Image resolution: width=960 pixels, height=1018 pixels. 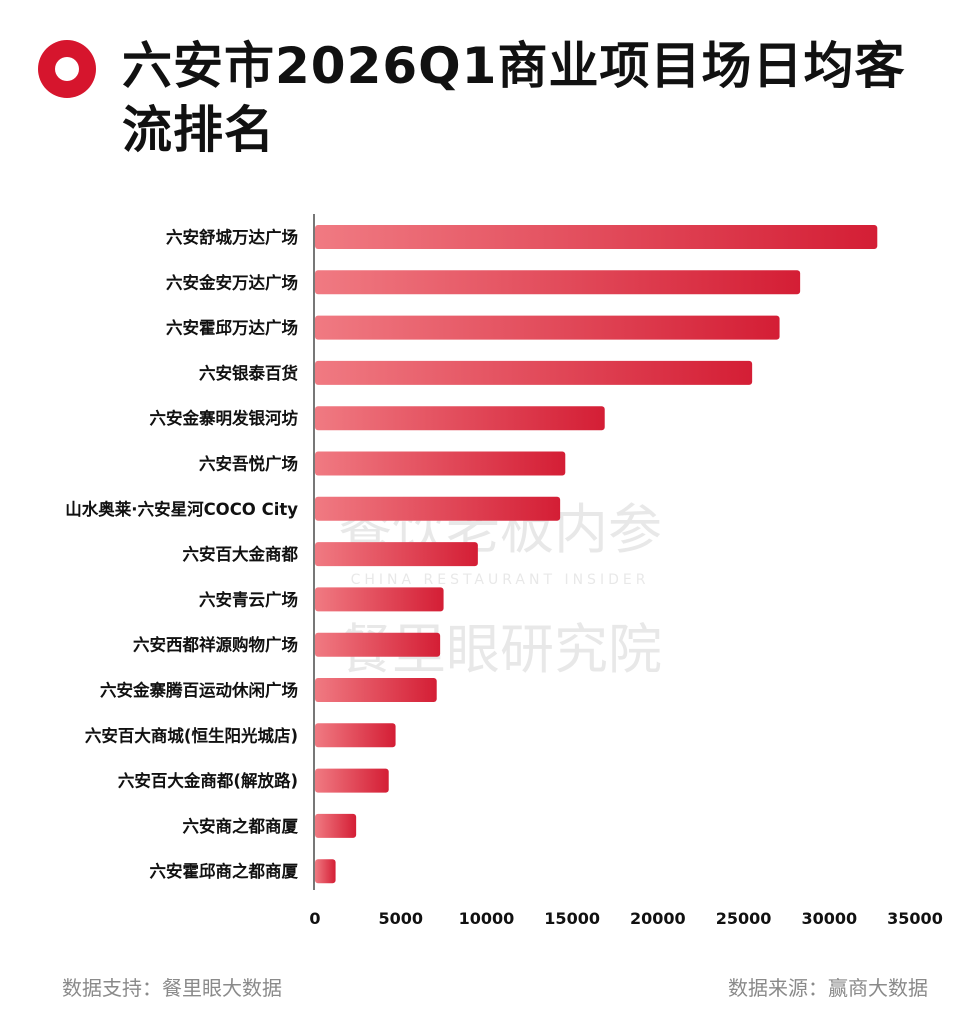 I want to click on category-label: 六安霍邱商之都商厦, so click(x=224, y=871).